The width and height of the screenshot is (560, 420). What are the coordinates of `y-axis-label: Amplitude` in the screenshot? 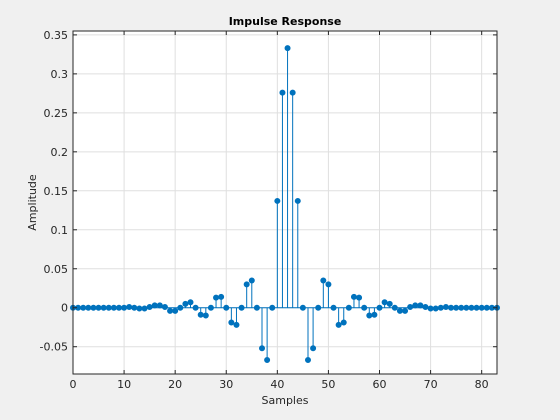 It's located at (32, 202).